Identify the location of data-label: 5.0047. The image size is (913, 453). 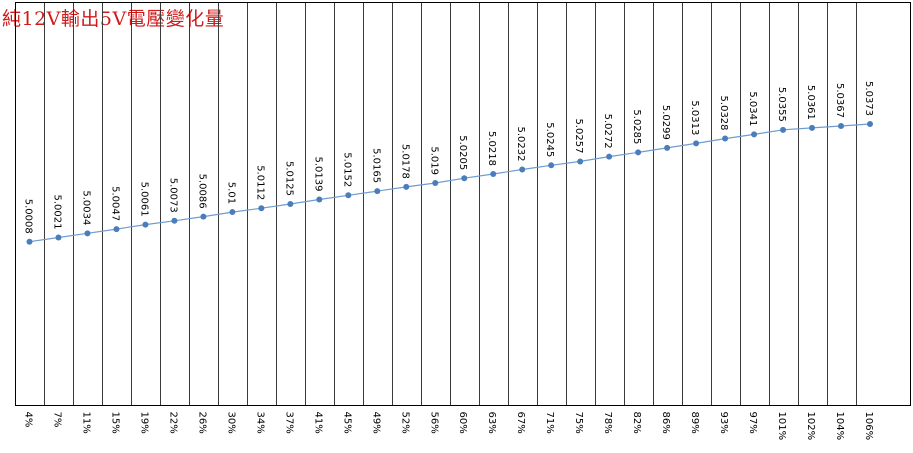
(114, 203).